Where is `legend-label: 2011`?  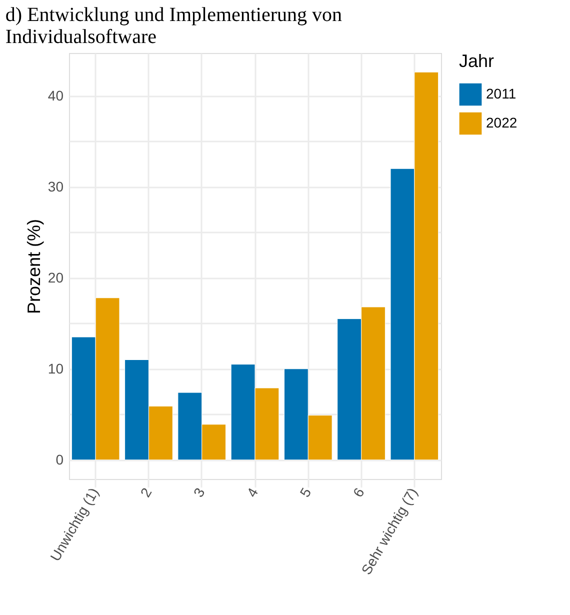 legend-label: 2011 is located at coordinates (501, 94).